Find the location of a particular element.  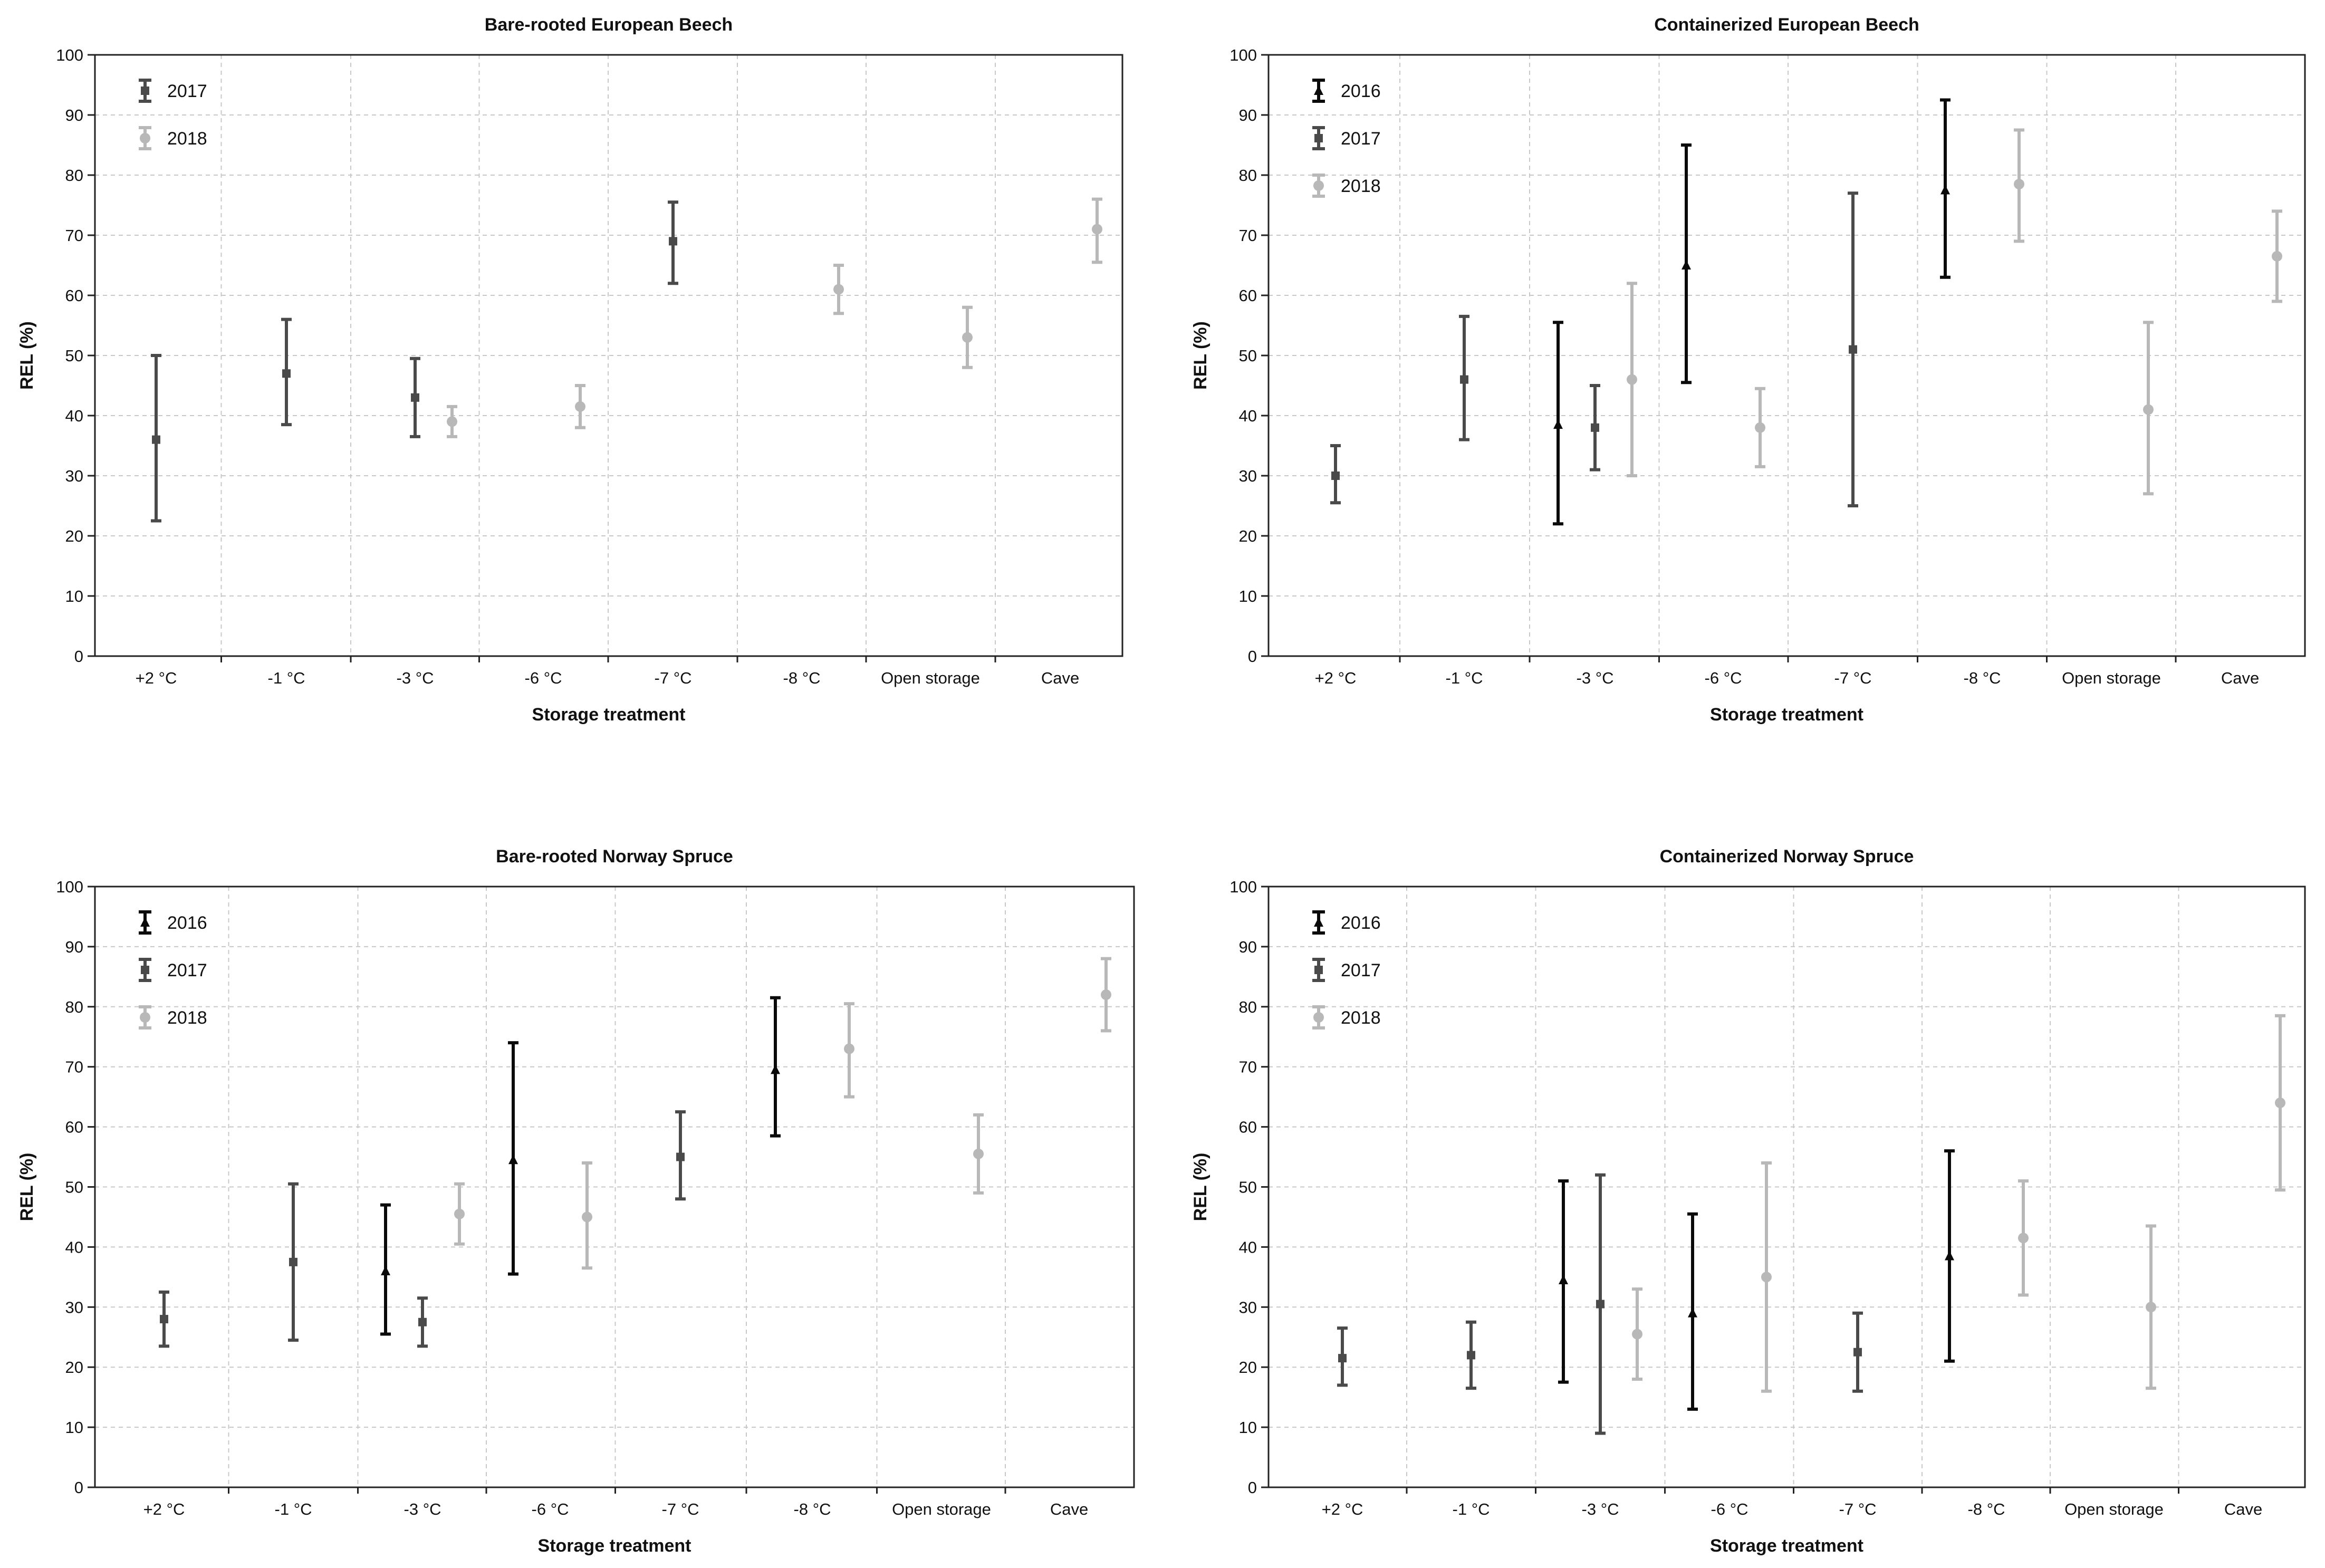

chart-title: Containerized European Beech is located at coordinates (1786, 25).